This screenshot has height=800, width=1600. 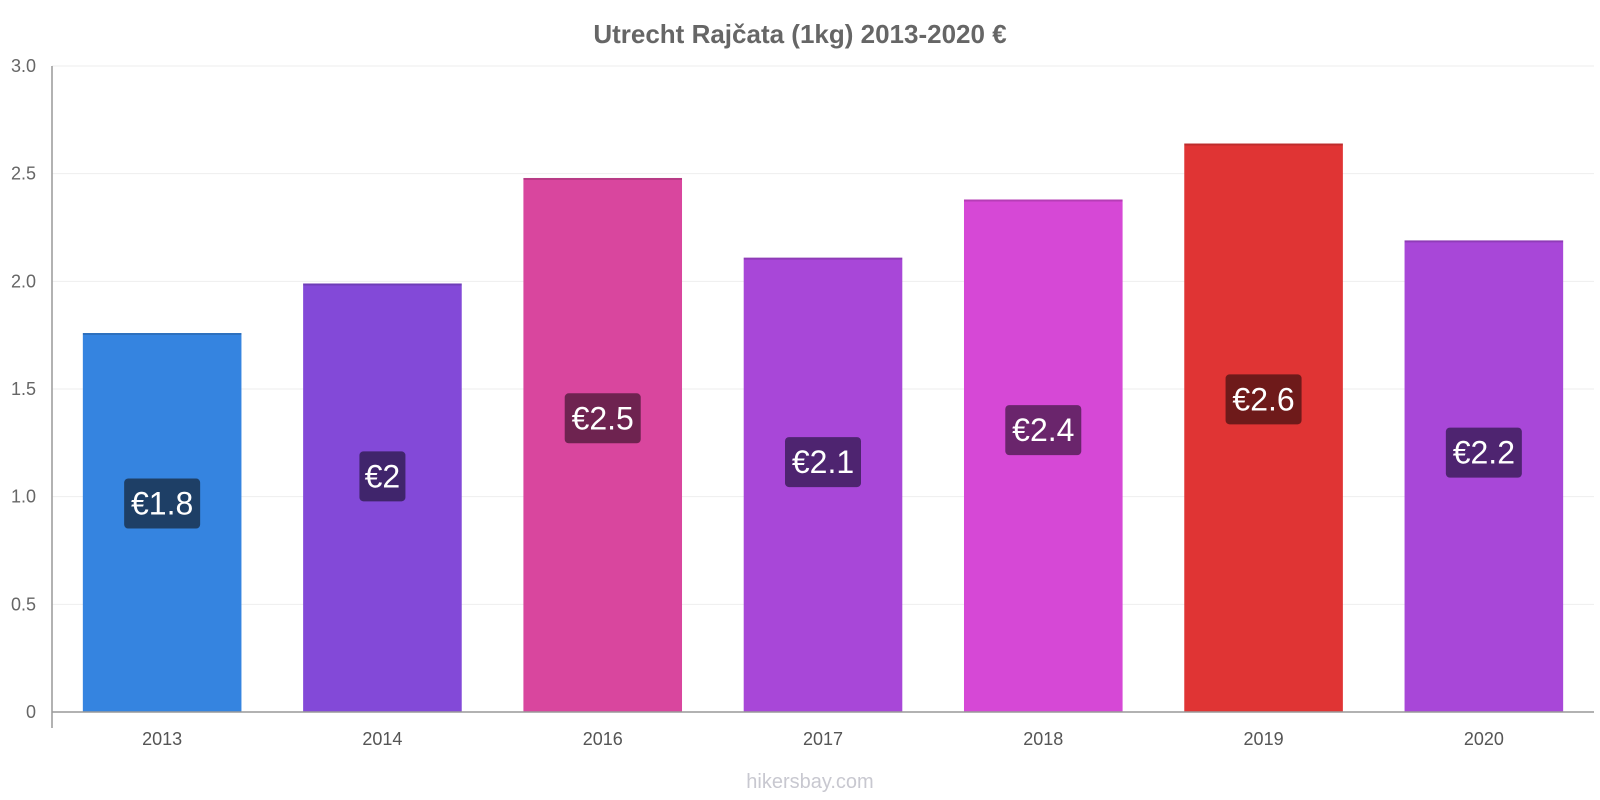 I want to click on chart-title: Utrecht Rajčata (1kg) 2013-2020 €, so click(x=799, y=34).